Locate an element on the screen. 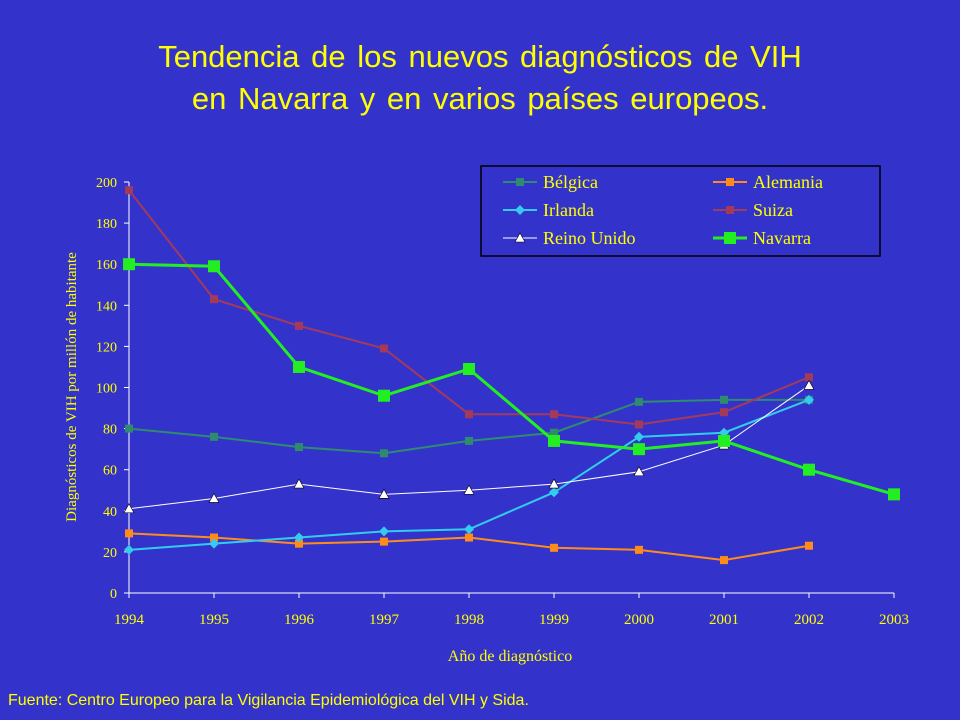 The image size is (960, 720). x-tick-label: 1998 is located at coordinates (469, 620).